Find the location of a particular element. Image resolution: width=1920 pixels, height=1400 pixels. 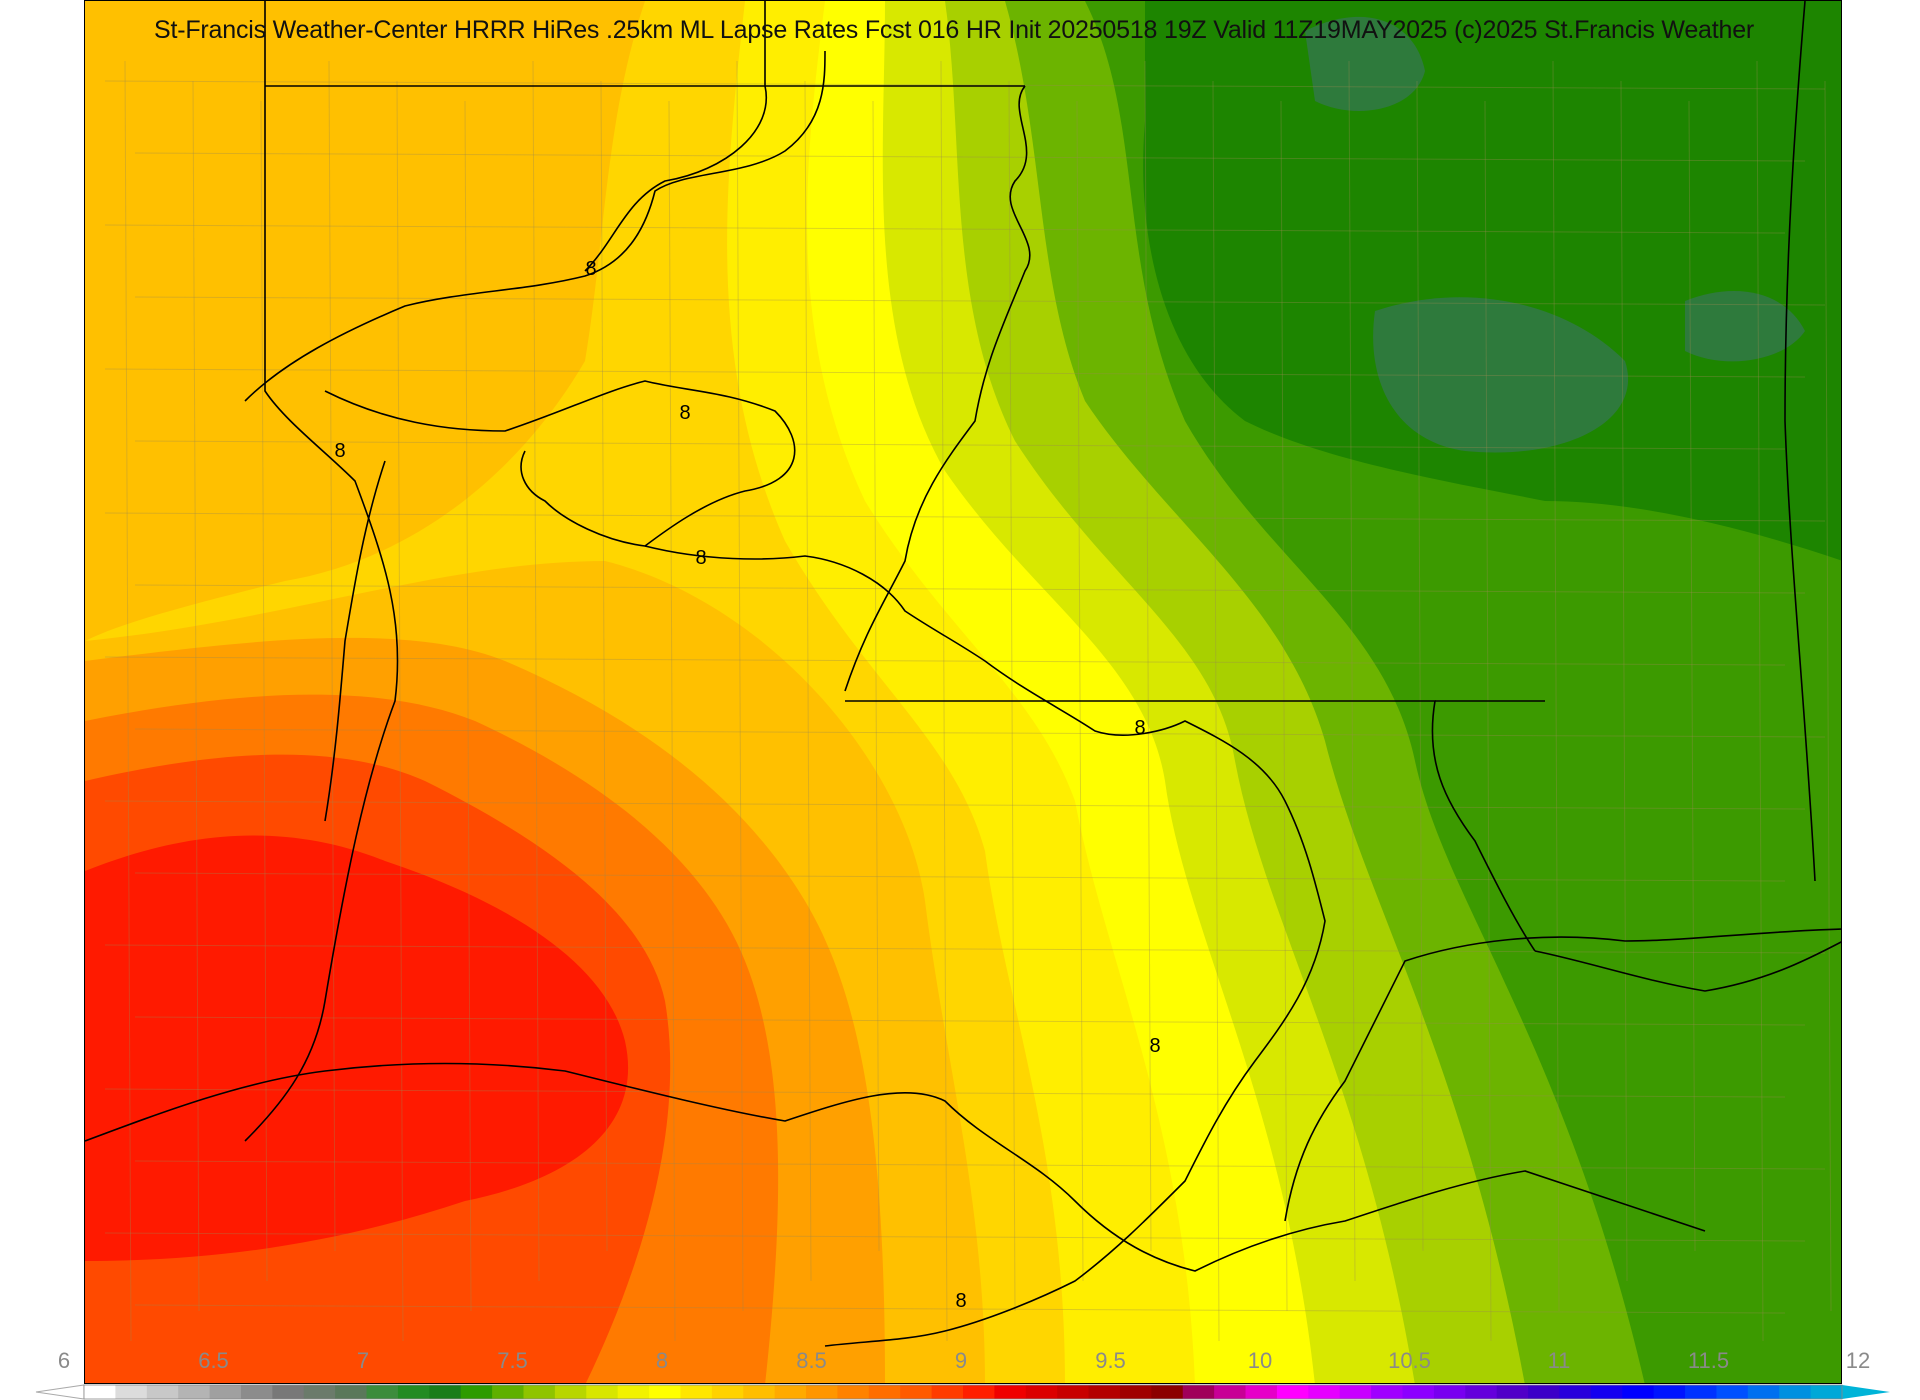

colorbar-tick-label: 11.5 is located at coordinates (1708, 1360).